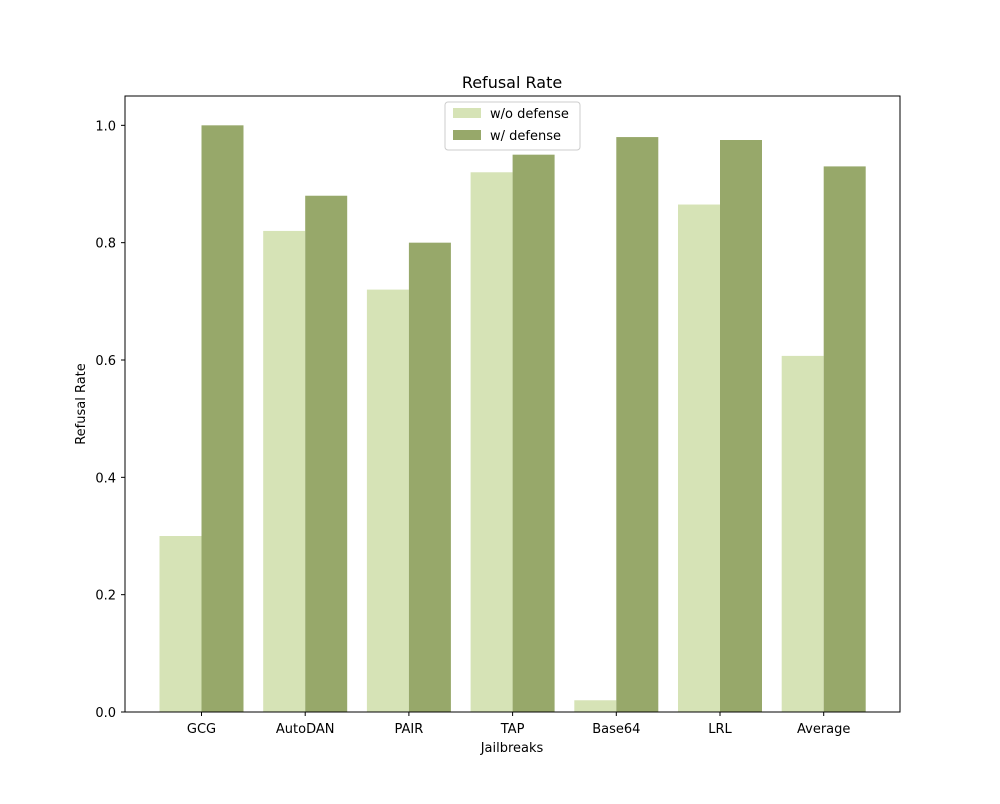 This screenshot has width=1000, height=804. I want to click on y-tick-label: 0.4, so click(105, 478).